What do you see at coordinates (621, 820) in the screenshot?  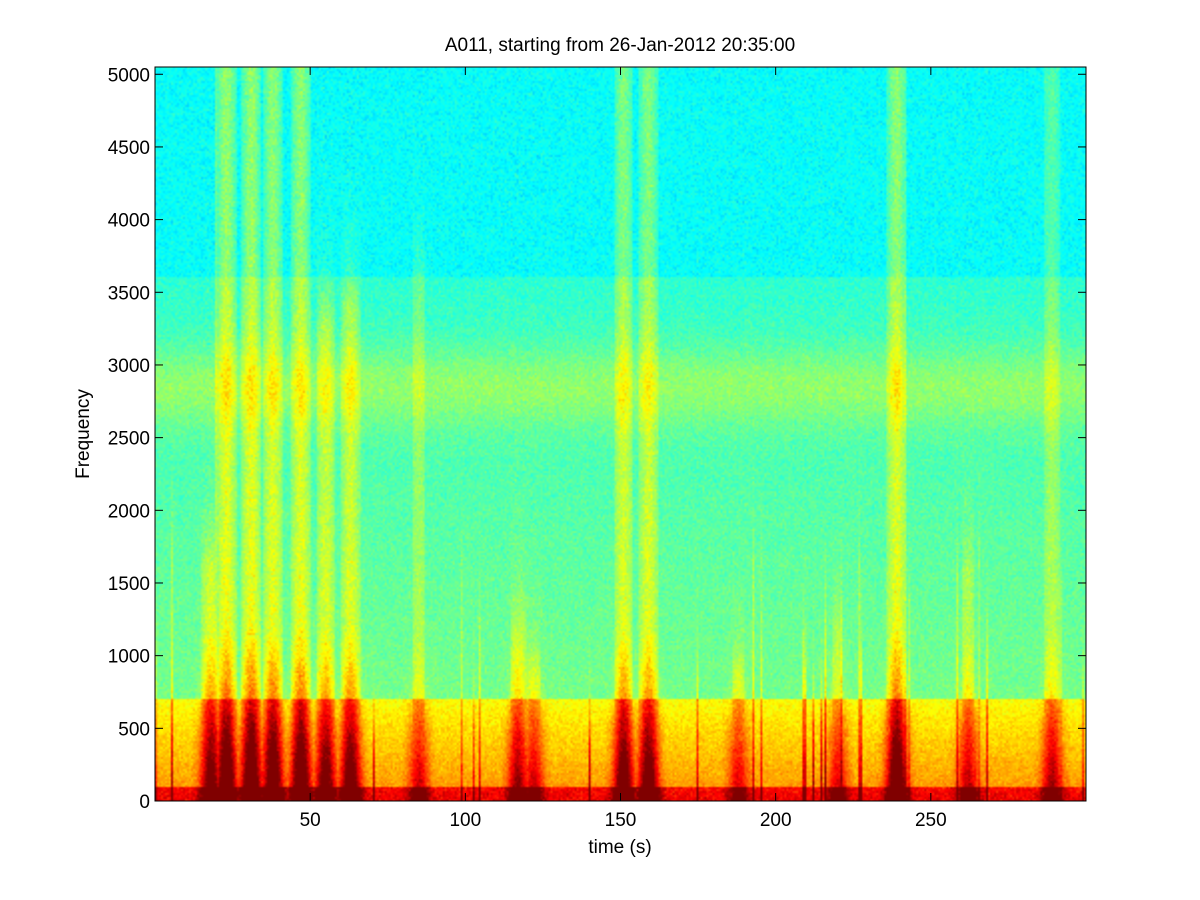 I see `x-tick-label: 150` at bounding box center [621, 820].